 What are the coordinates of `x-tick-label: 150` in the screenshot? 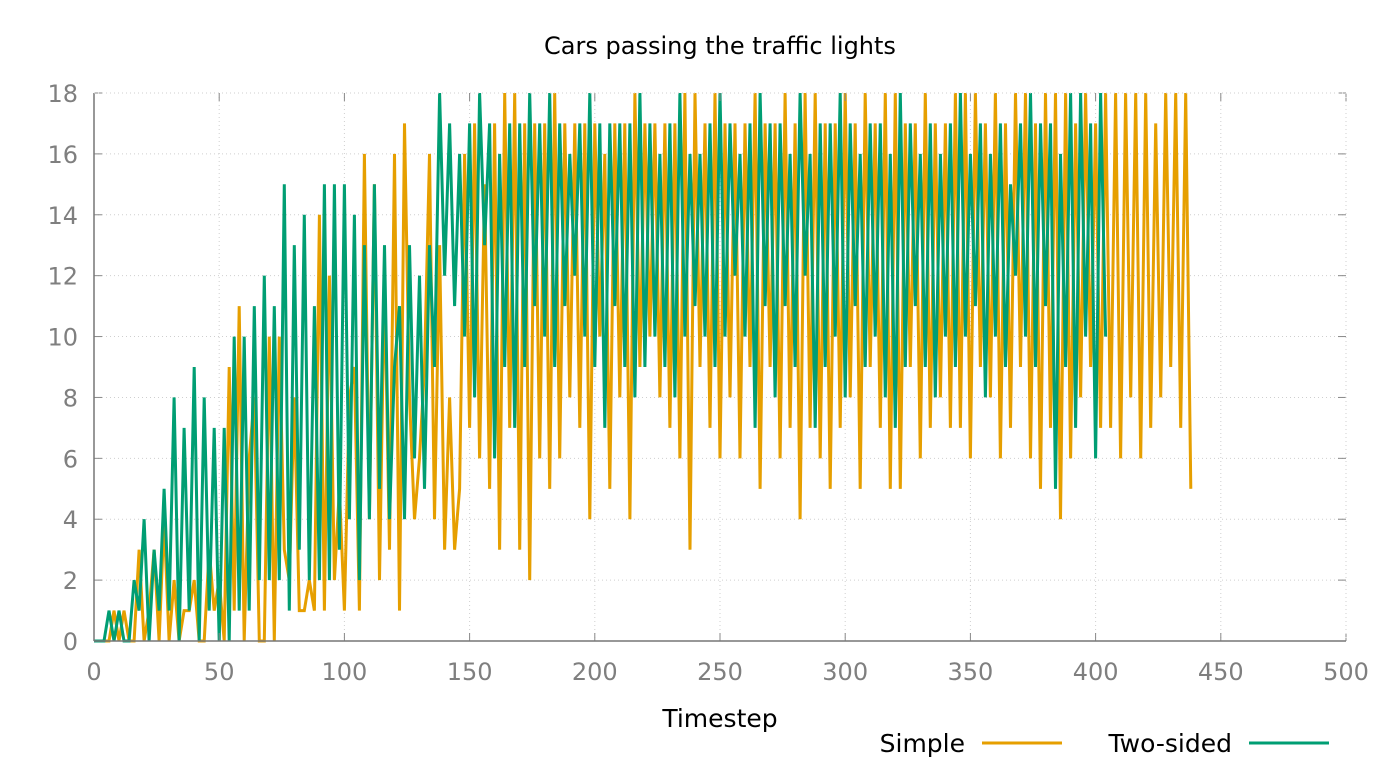 It's located at (470, 672).